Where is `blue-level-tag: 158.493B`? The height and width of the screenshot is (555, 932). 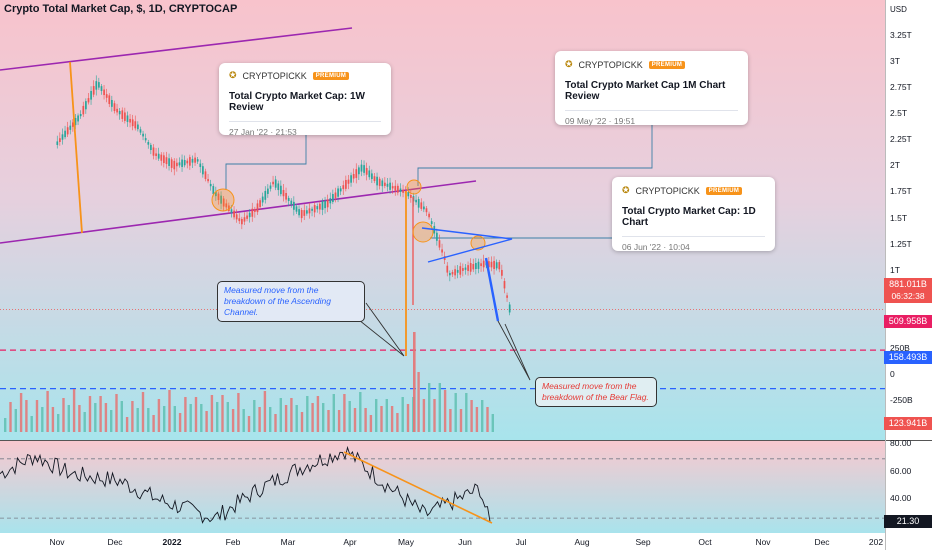
blue-level-tag: 158.493B is located at coordinates (908, 357).